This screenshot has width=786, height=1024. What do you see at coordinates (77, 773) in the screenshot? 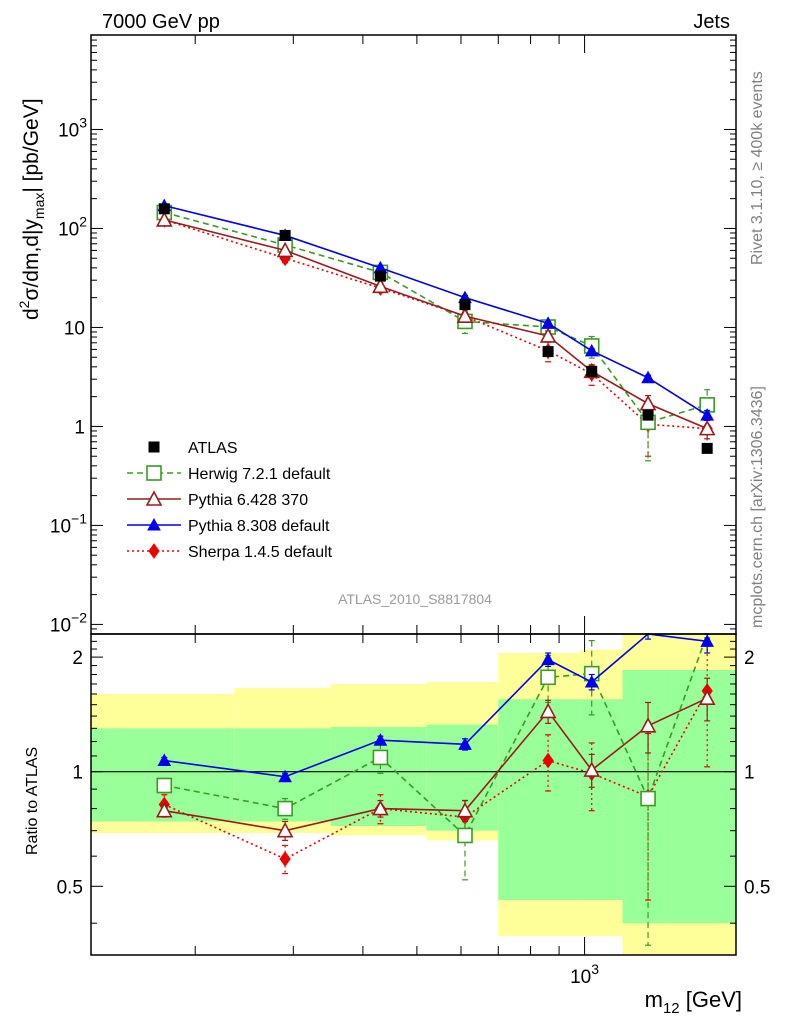
I see `ratio-y-tick-label-left: 1` at bounding box center [77, 773].